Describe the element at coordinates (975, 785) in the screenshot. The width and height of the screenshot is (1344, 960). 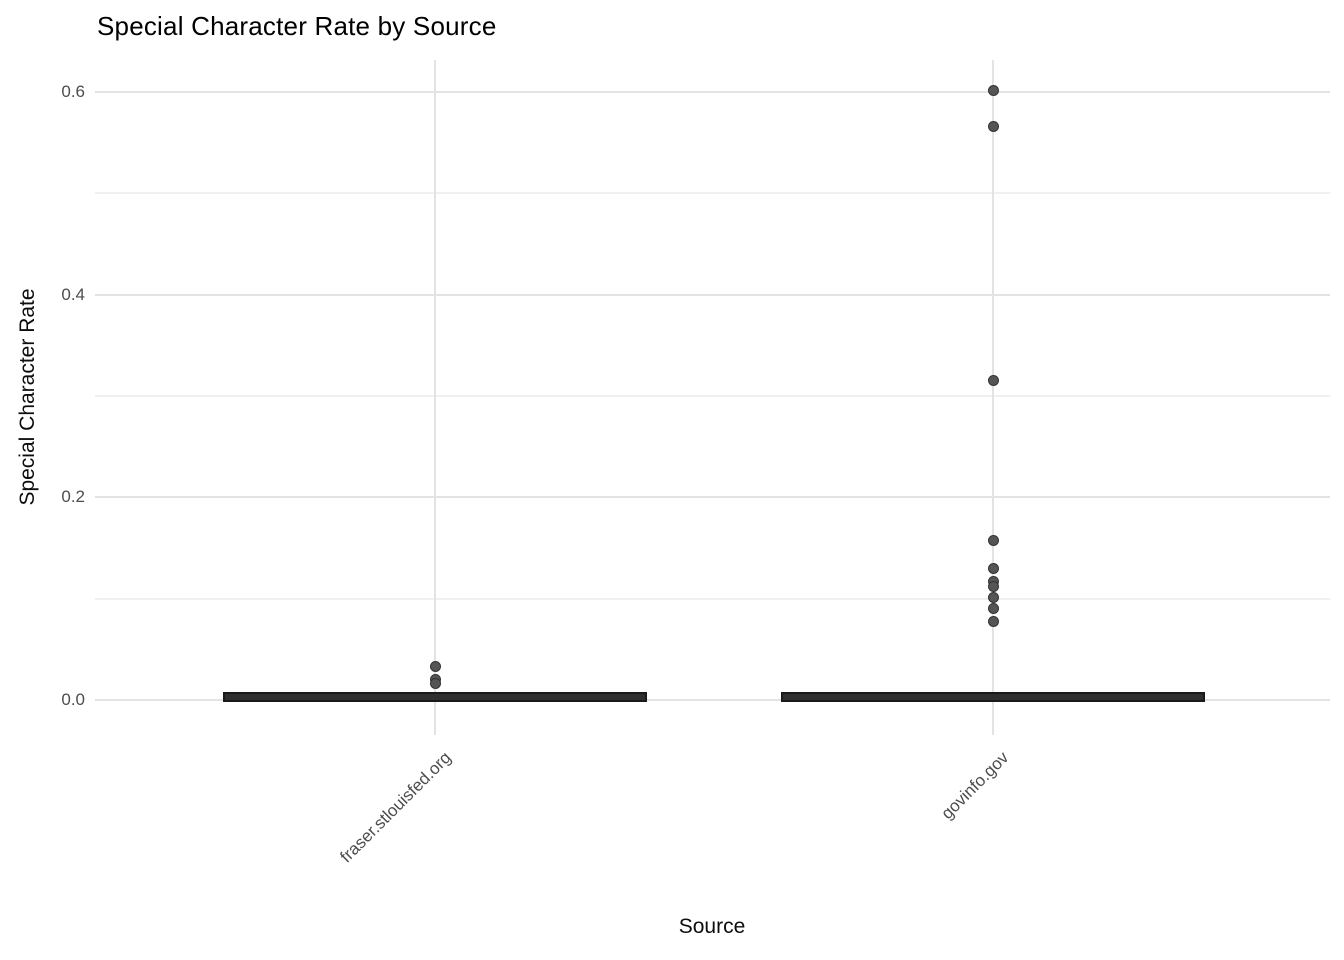
I see `x-category-label-text: govinfo.gov` at that location.